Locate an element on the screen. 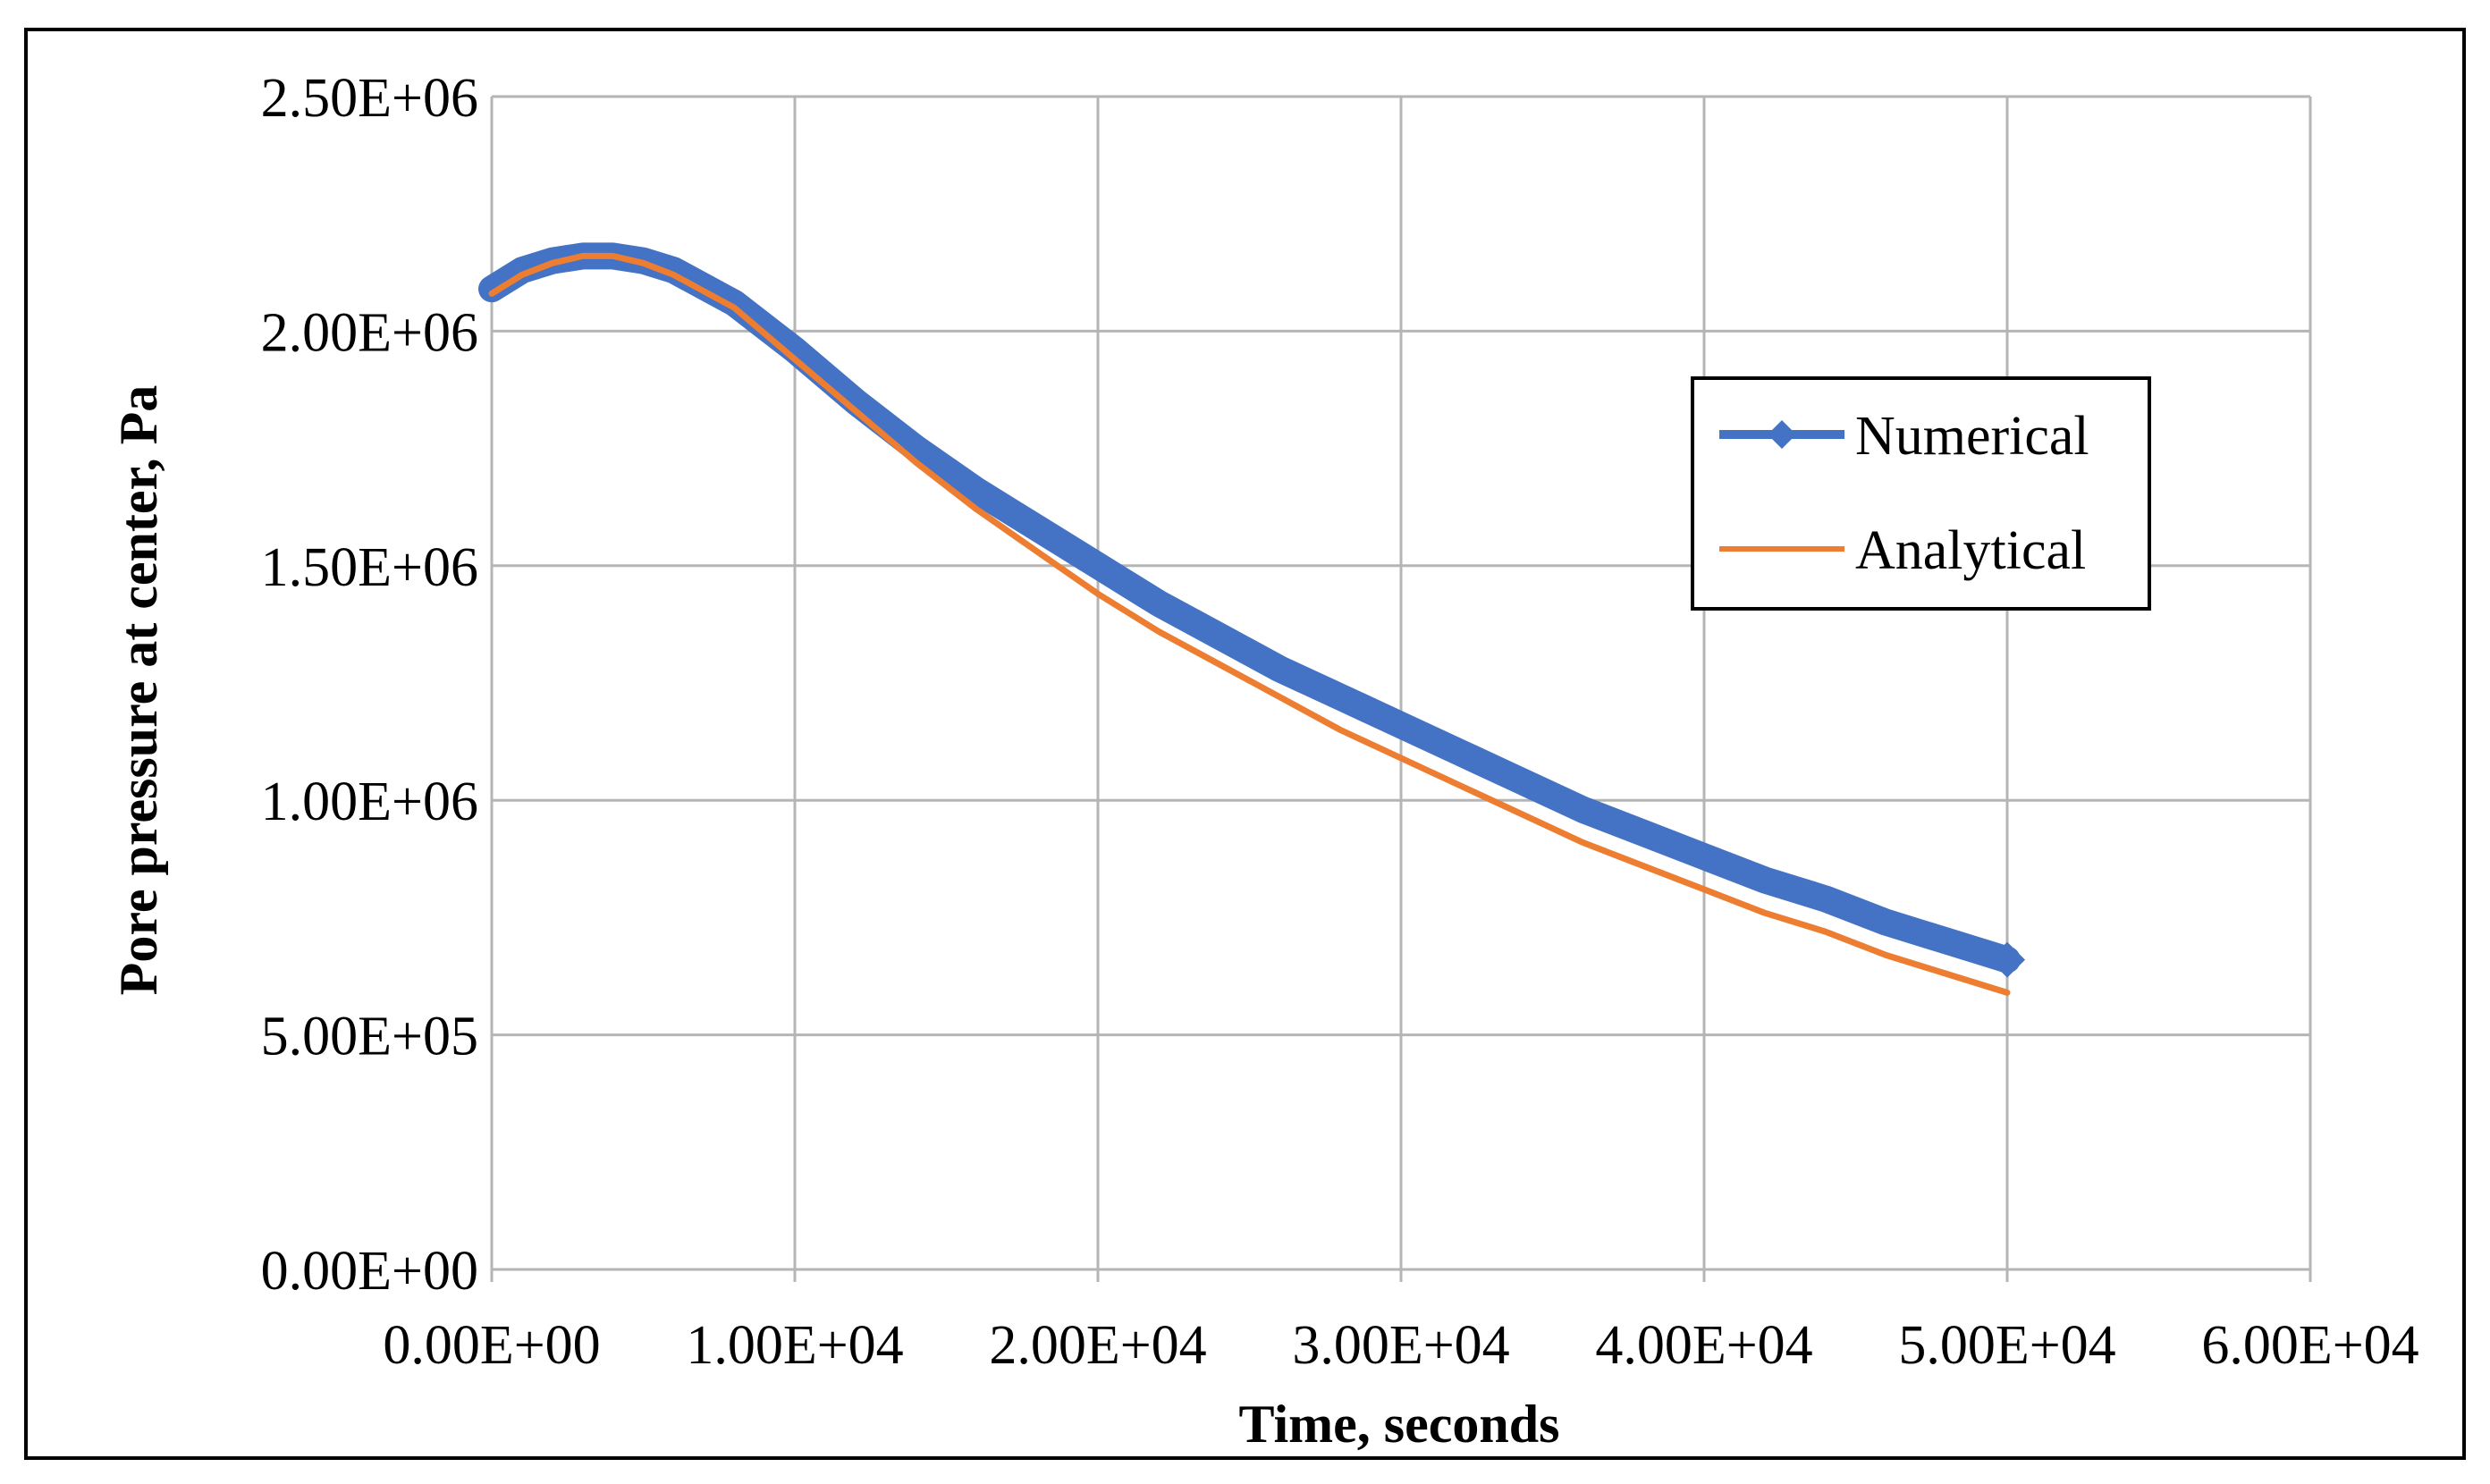 Image resolution: width=2490 pixels, height=1484 pixels. legend-label-numerical: Numerical is located at coordinates (1972, 436).